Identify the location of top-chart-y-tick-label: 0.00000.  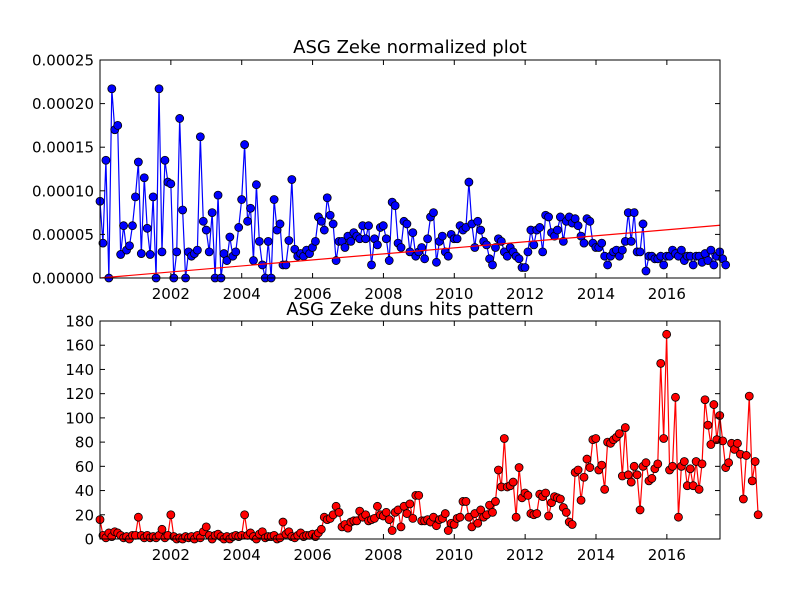
(63, 279).